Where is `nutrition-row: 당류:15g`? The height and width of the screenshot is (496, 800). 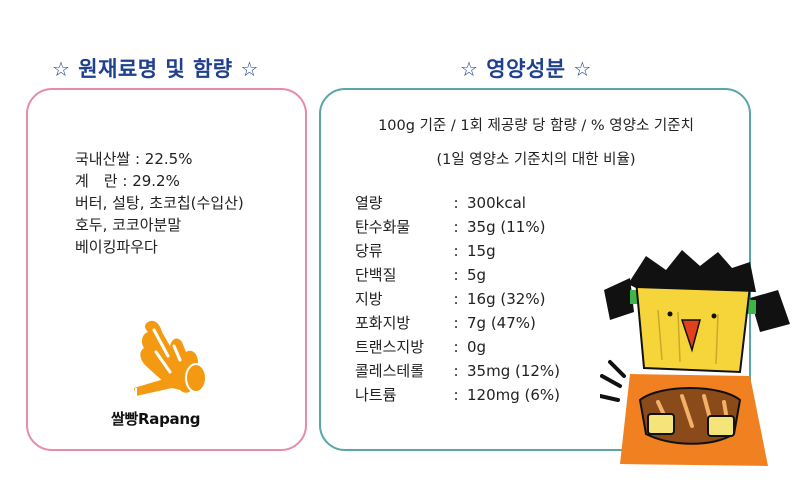 nutrition-row: 당류:15g is located at coordinates (425, 252).